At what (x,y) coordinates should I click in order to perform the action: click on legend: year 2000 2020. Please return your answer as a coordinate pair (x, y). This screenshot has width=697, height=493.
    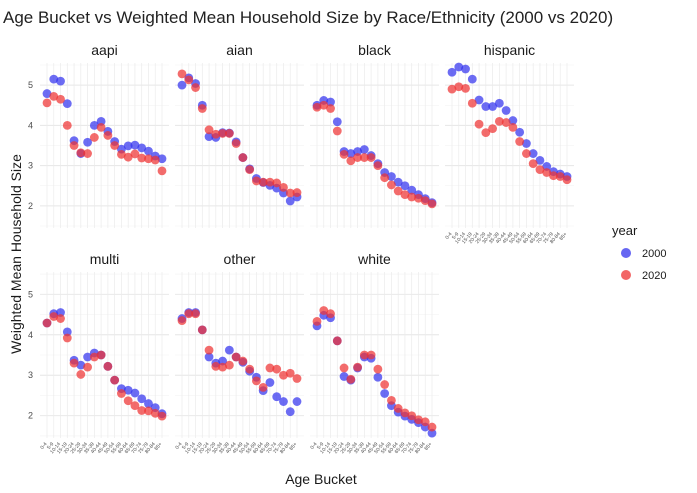
    Looking at the image, I should click on (639, 252).